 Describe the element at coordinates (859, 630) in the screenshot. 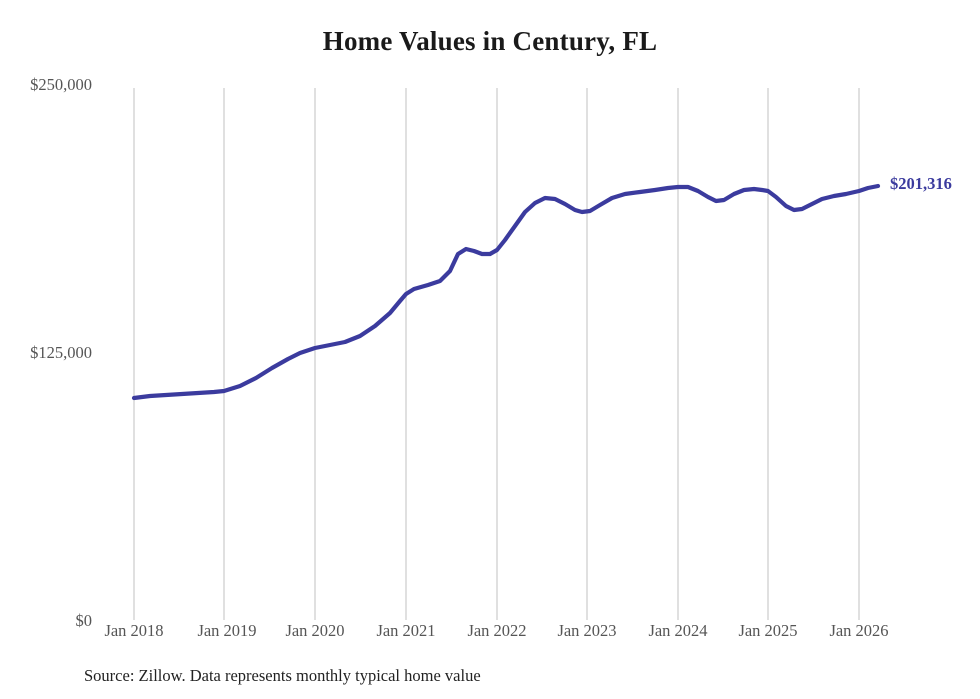

I see `x-axis-tick-label-jan-2026: Jan 2026` at that location.